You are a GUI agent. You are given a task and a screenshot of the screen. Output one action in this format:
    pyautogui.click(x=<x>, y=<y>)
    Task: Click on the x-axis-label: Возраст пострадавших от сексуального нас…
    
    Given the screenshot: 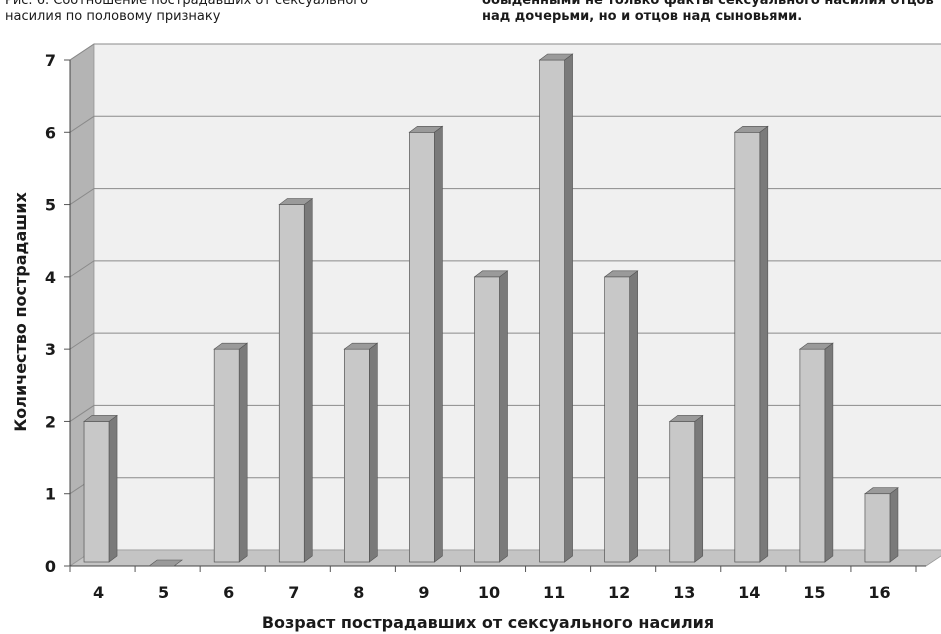 What is the action you would take?
    pyautogui.click(x=488, y=622)
    